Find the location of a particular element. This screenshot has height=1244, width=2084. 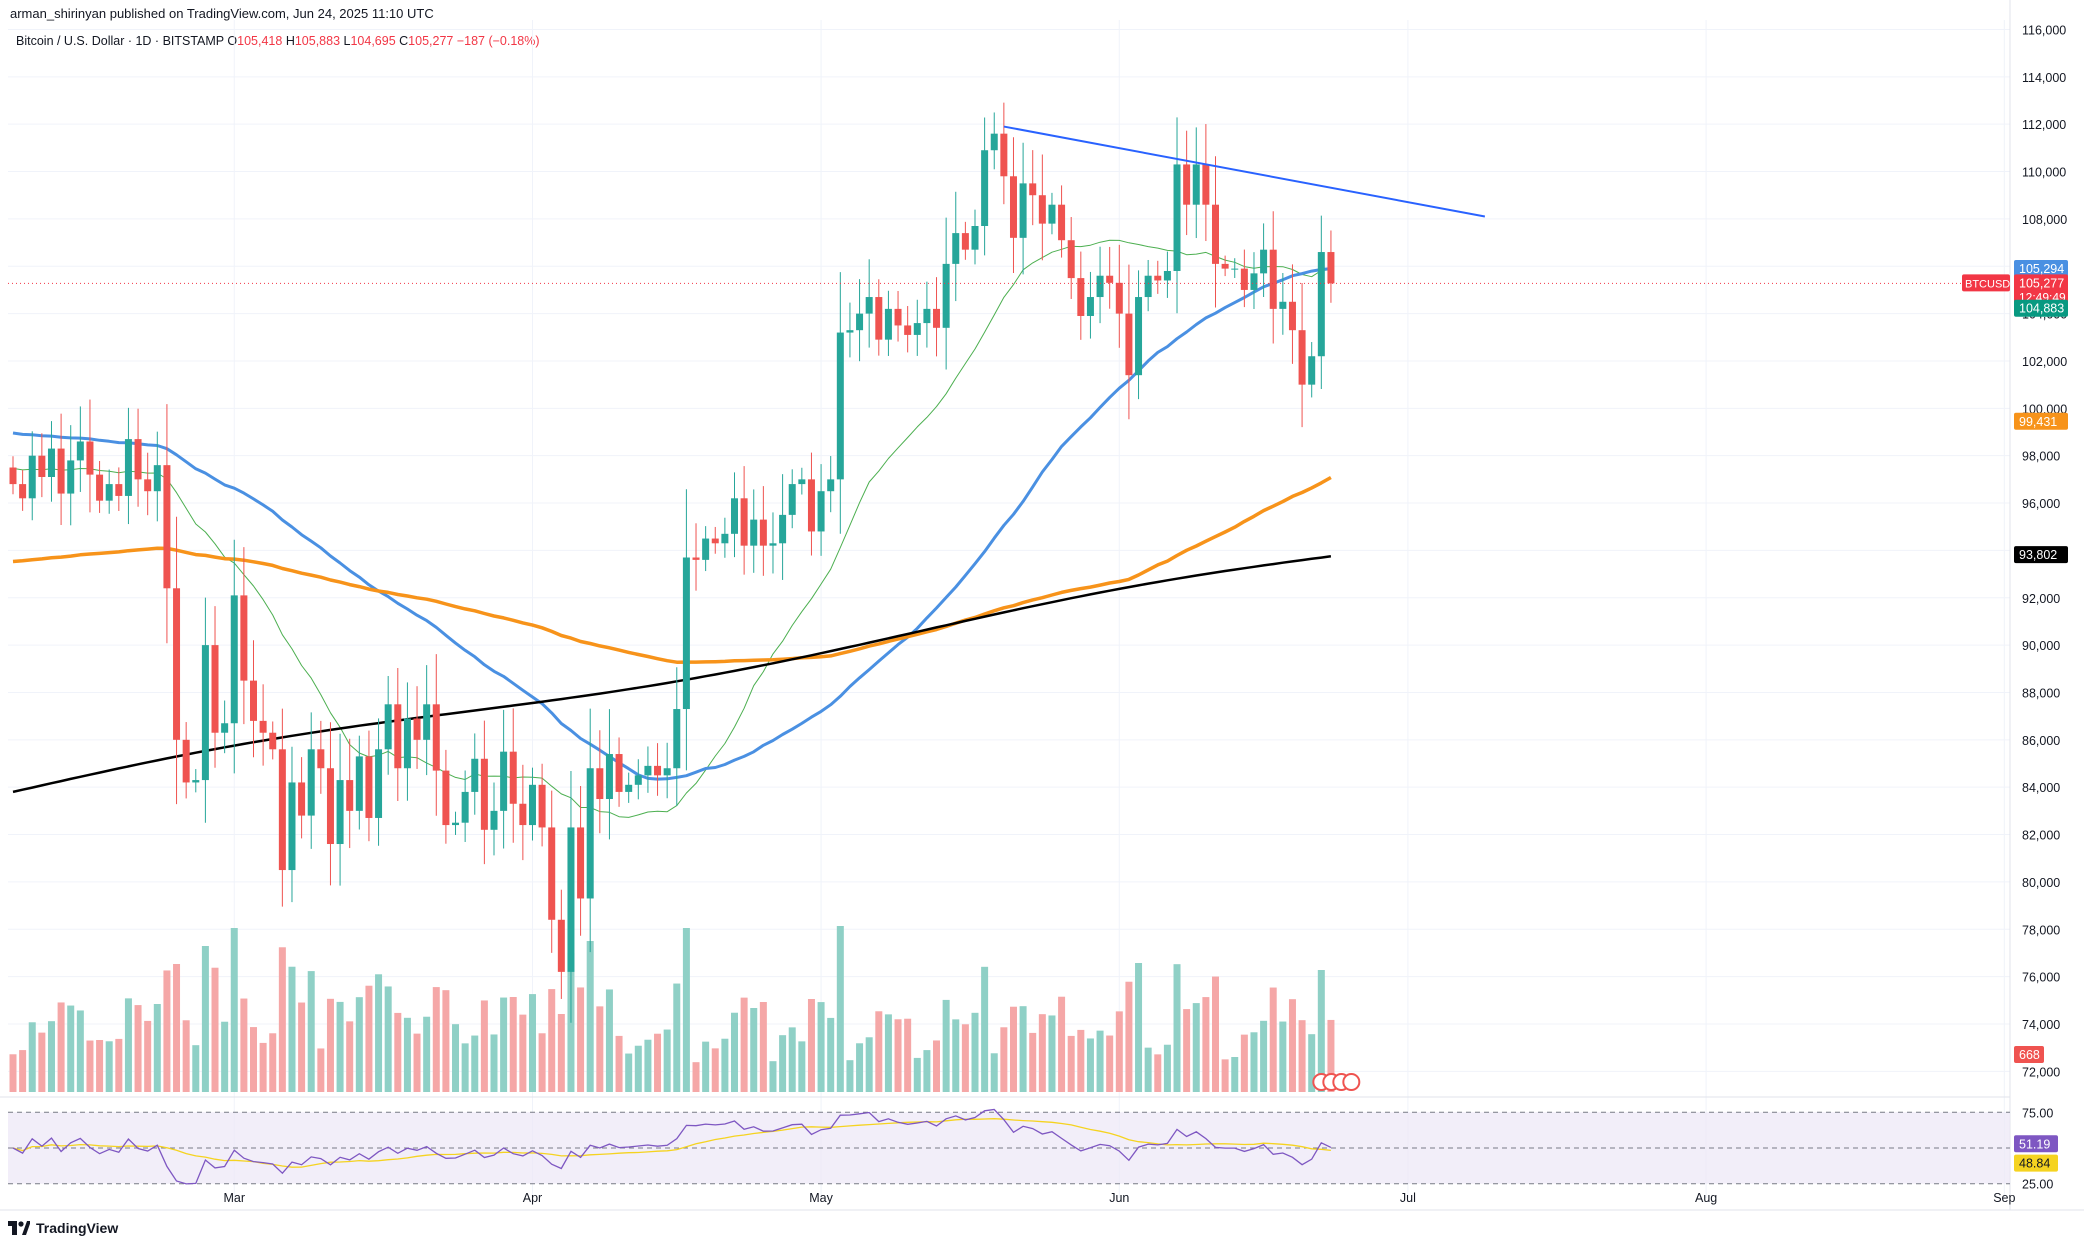

symbol-tag-bg is located at coordinates (1986, 283).